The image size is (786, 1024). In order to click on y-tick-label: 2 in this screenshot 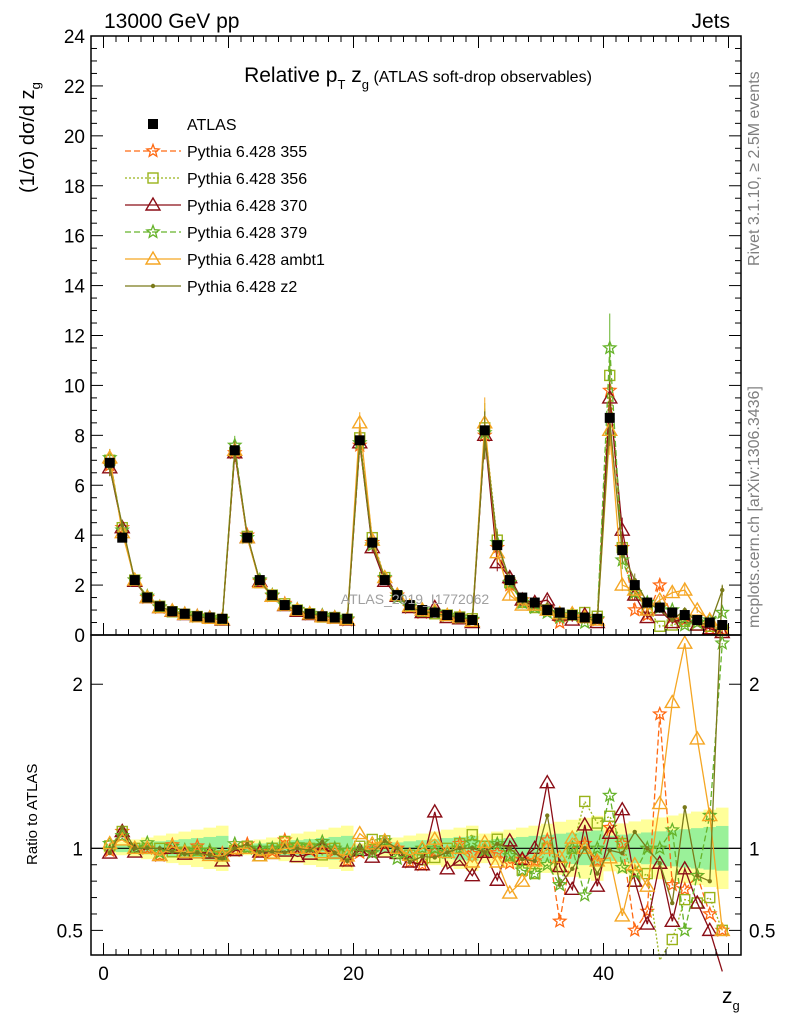, I will do `click(79, 586)`.